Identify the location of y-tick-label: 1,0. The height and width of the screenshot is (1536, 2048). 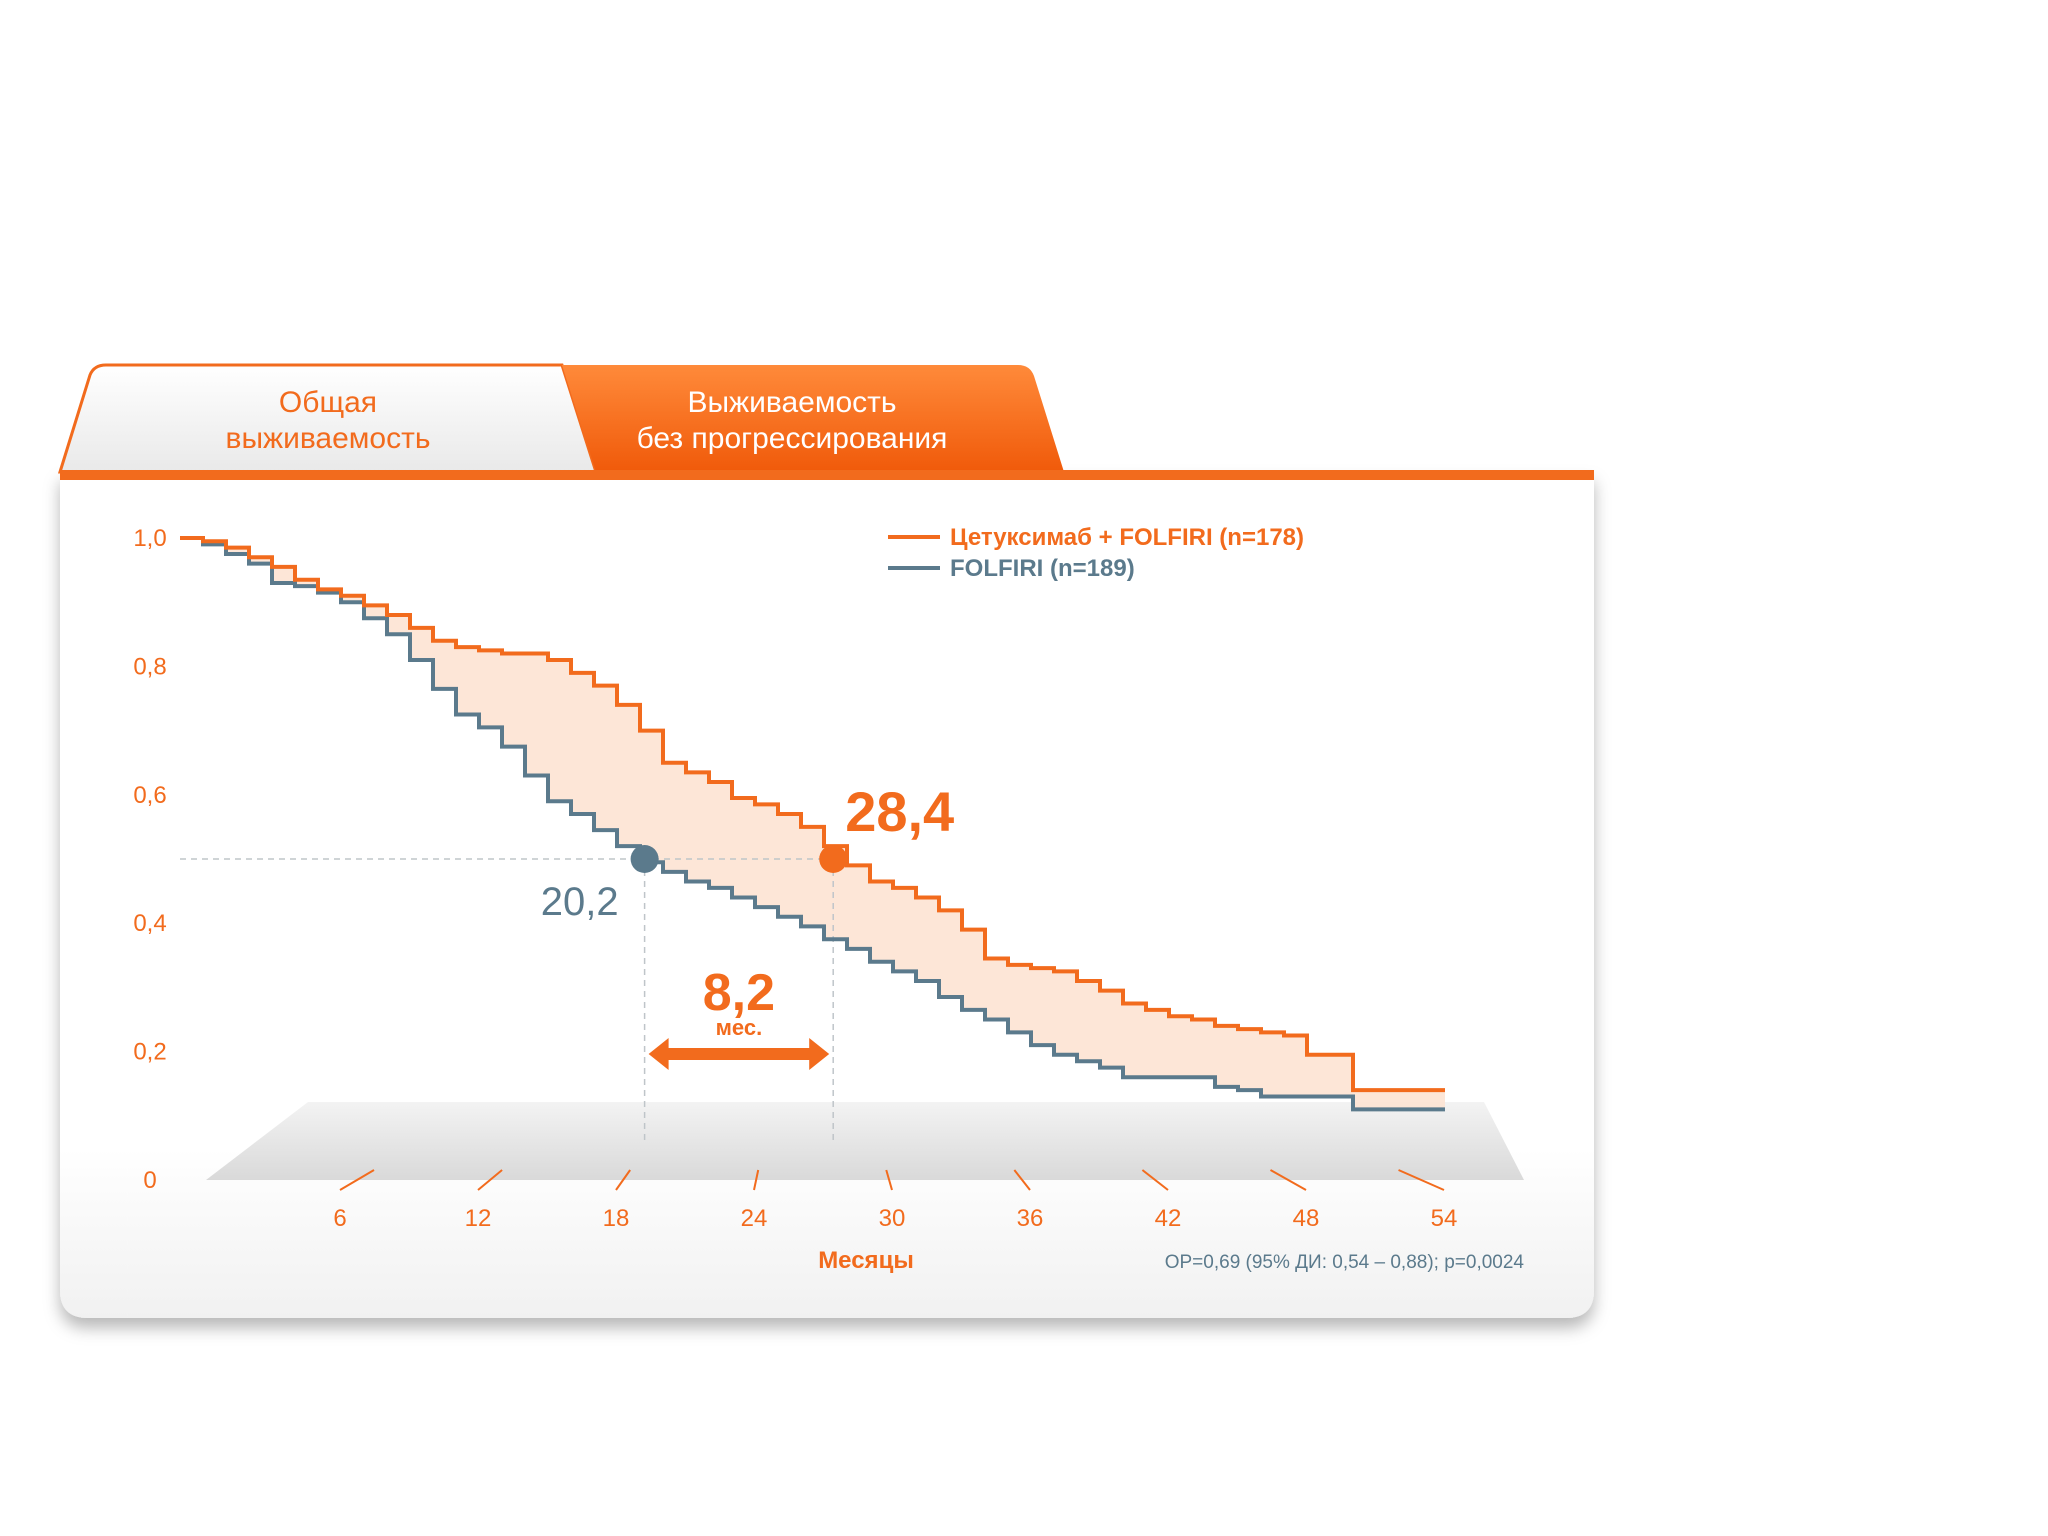
(149, 538).